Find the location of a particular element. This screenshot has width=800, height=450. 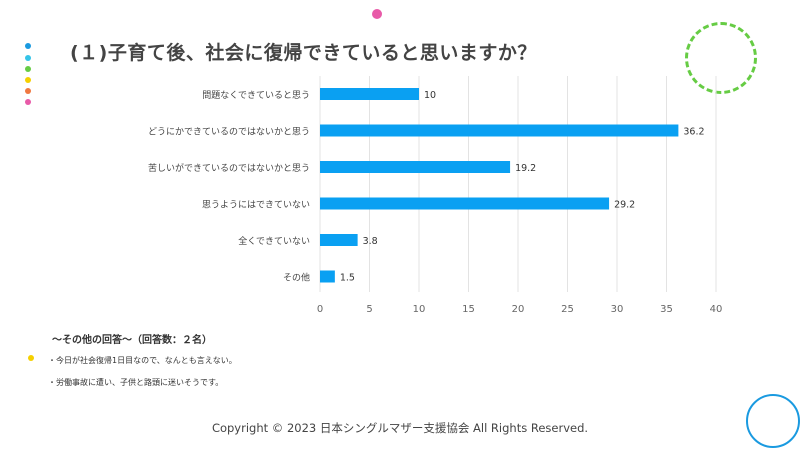

other-answer-item: ・今日が社会復帰1日目なので、なんとも言えない。 is located at coordinates (142, 360).